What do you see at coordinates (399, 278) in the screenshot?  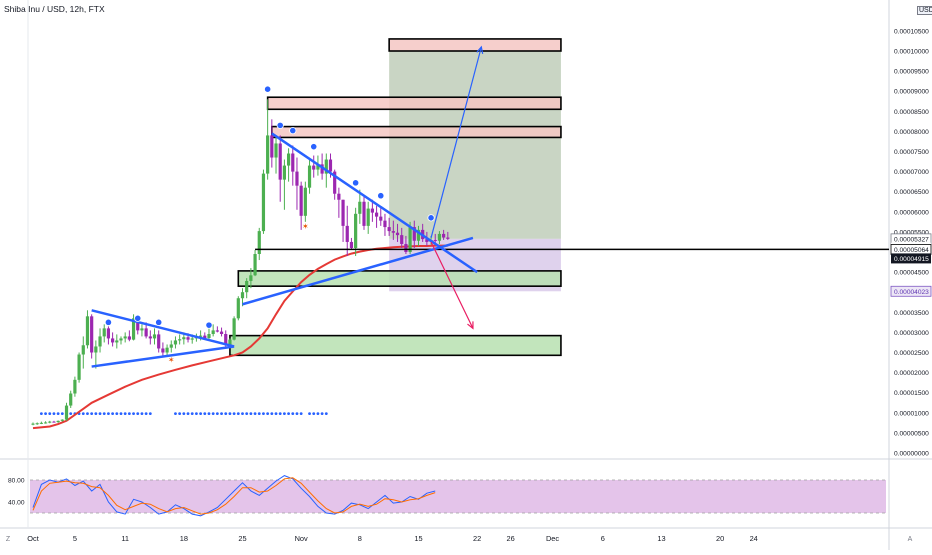 I see `demand-zone-upper` at bounding box center [399, 278].